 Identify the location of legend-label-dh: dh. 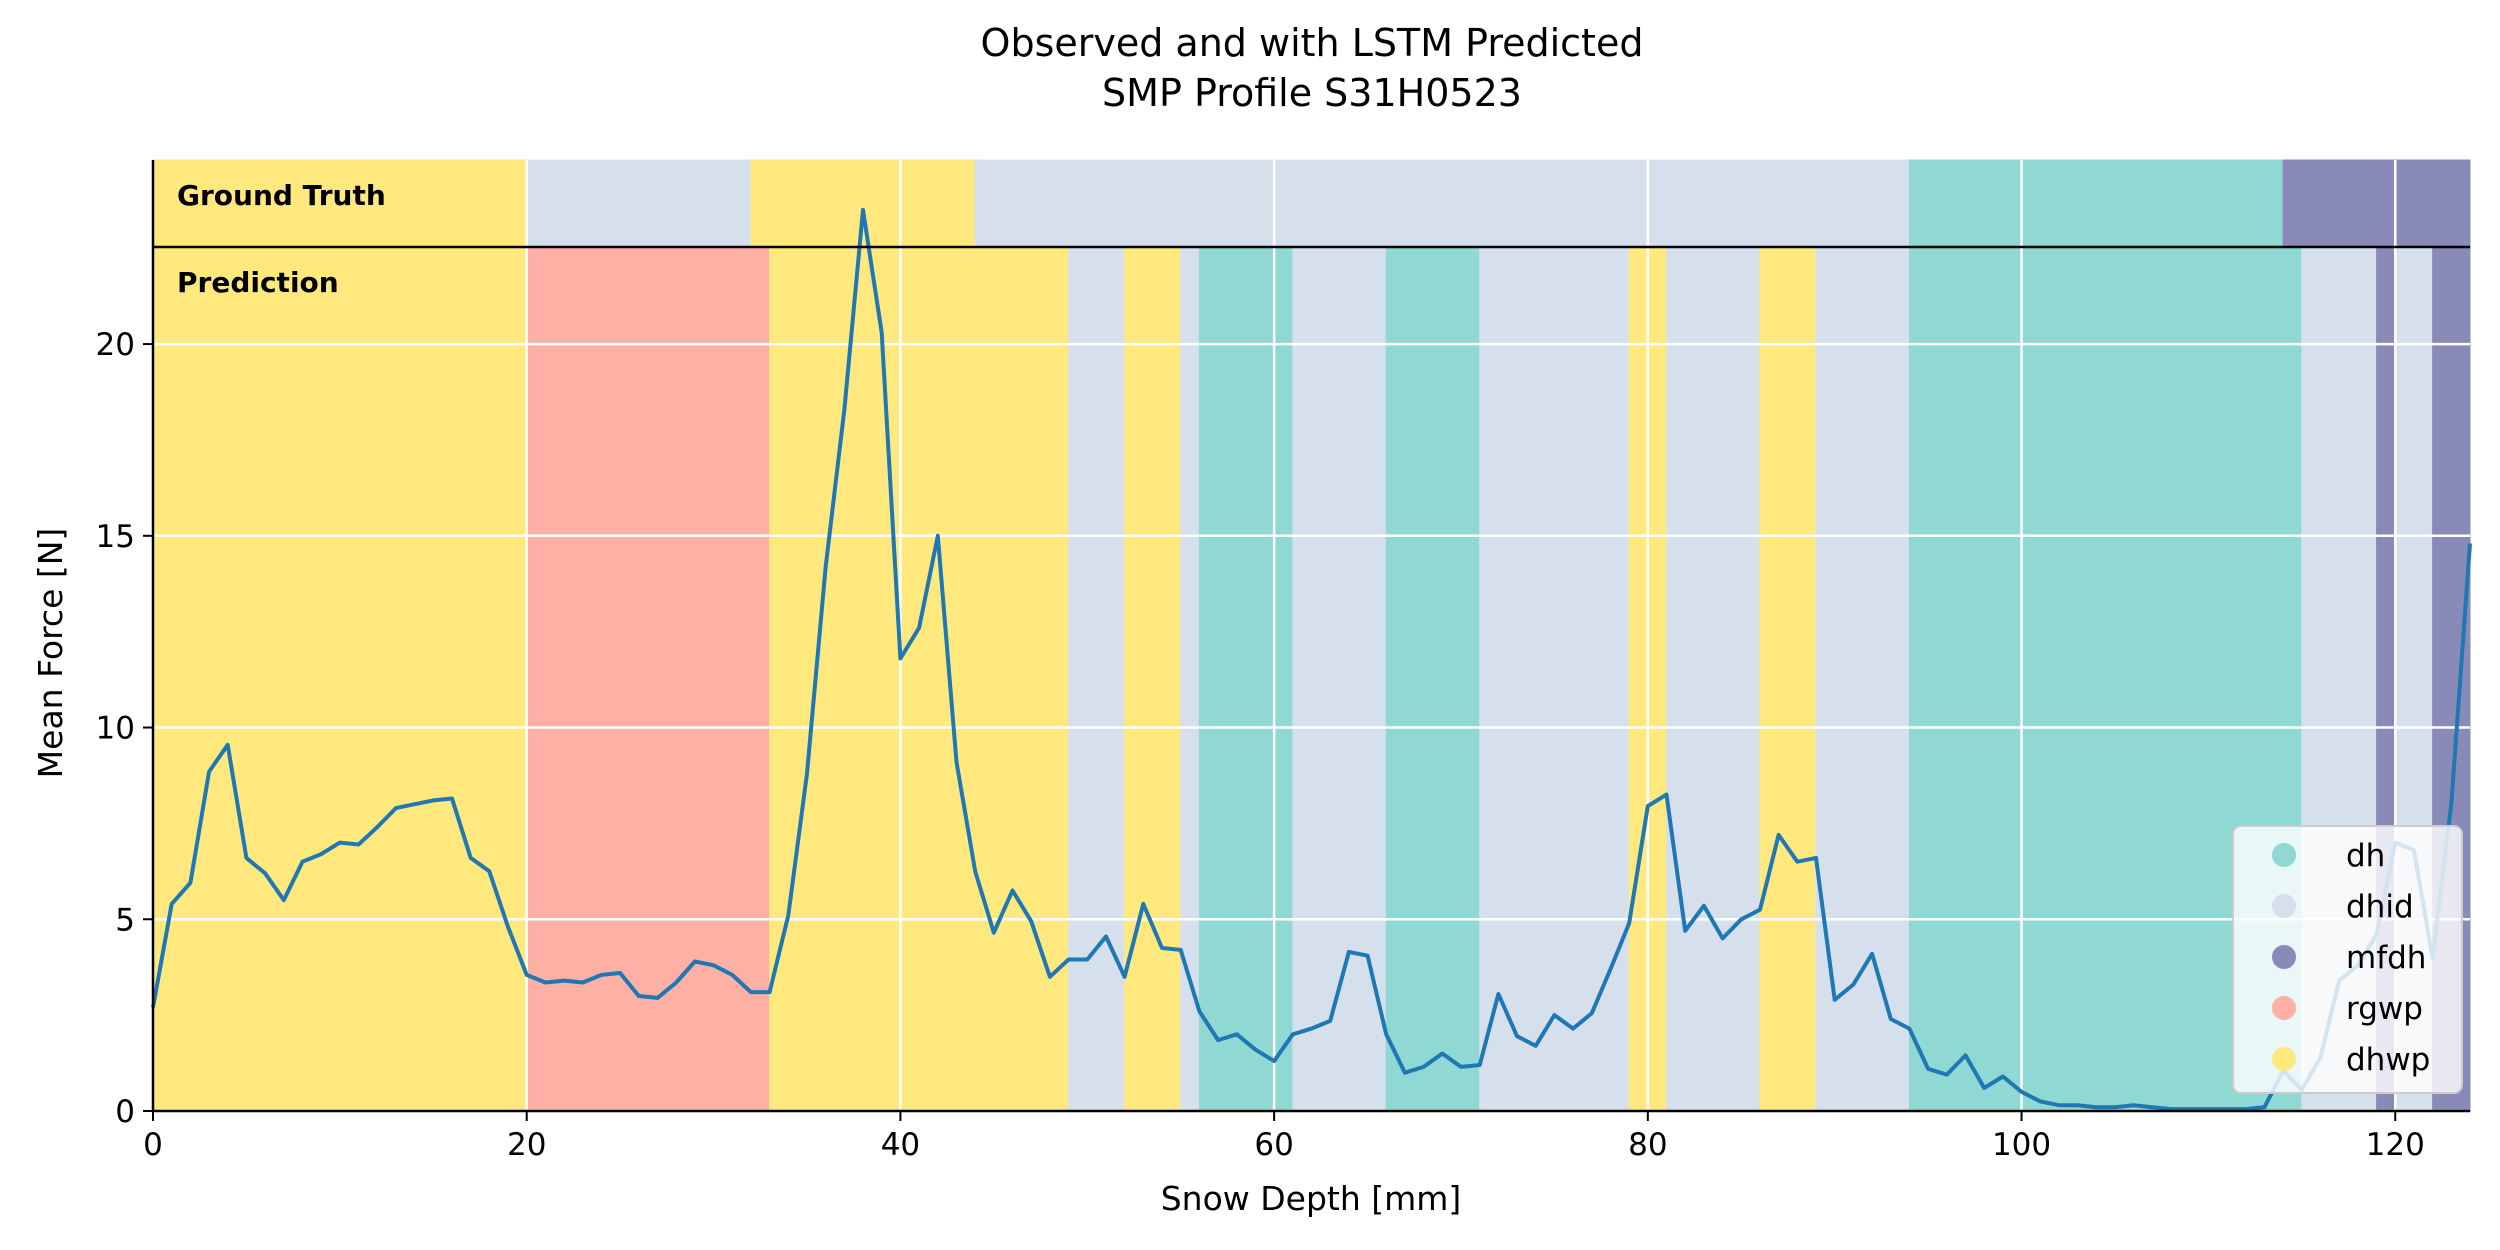
(2365, 856).